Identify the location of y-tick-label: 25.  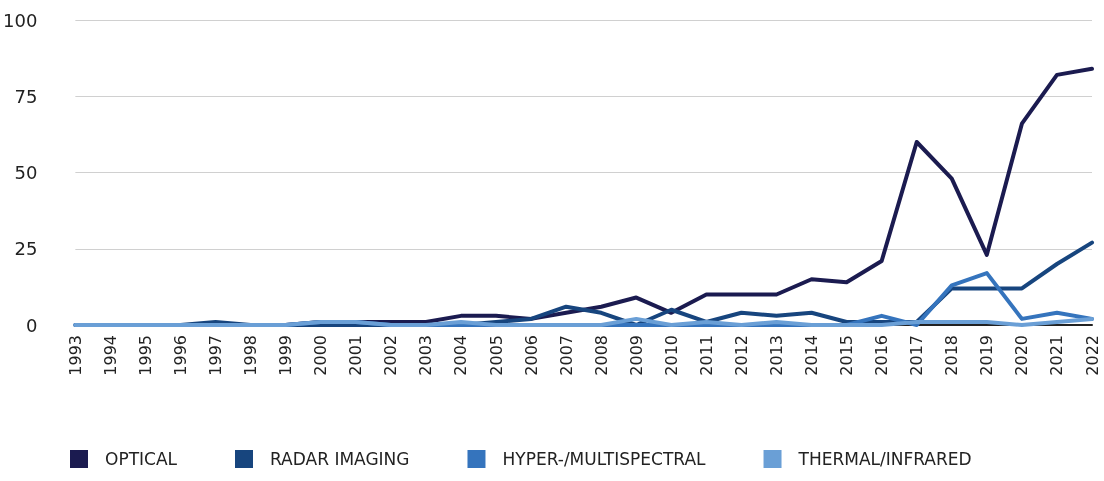
(26, 249).